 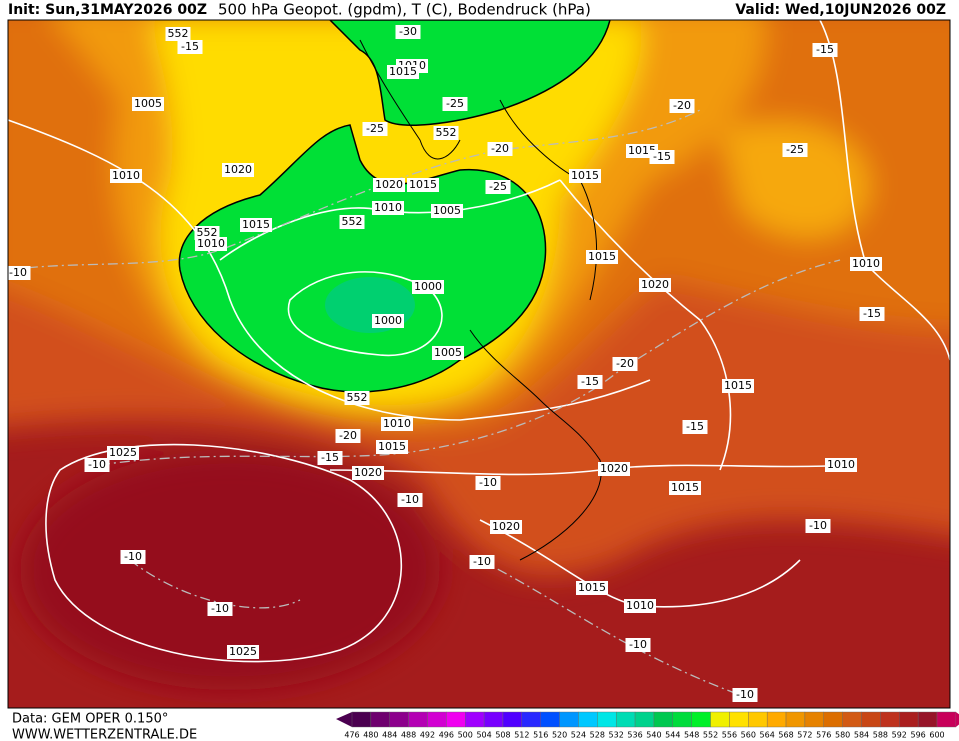 What do you see at coordinates (446, 735) in the screenshot?
I see `colorbar-label: 496` at bounding box center [446, 735].